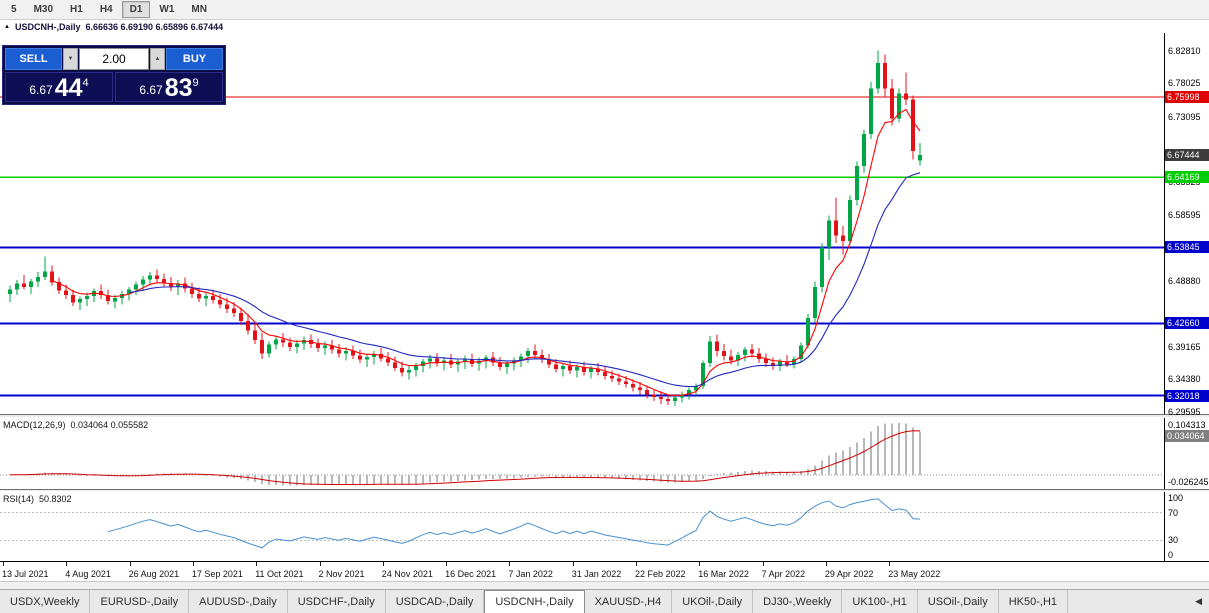 The width and height of the screenshot is (1209, 613). Describe the element at coordinates (407, 574) in the screenshot. I see `date-axis-label: 24 Nov 2021` at that location.